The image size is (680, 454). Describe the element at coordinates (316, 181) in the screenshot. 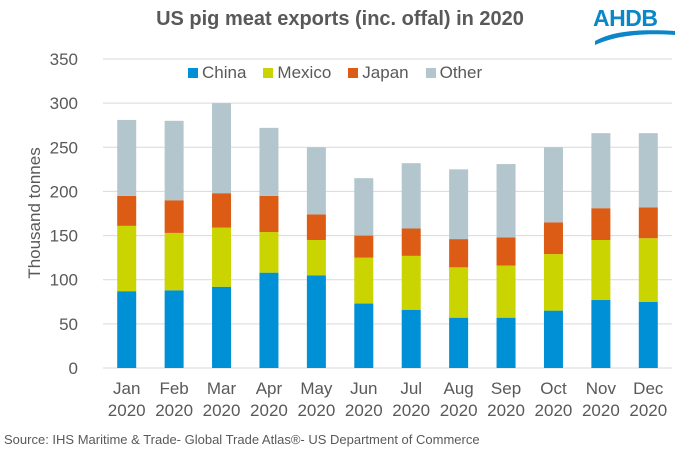

I see `bar-other-may` at that location.